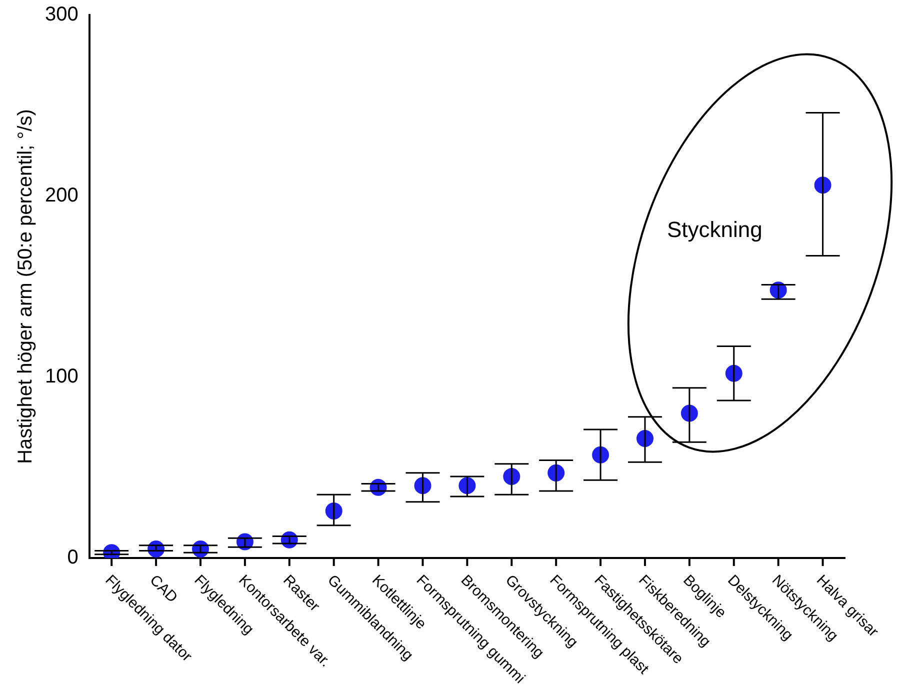  What do you see at coordinates (61, 15) in the screenshot?
I see `y-tick-label: 300` at bounding box center [61, 15].